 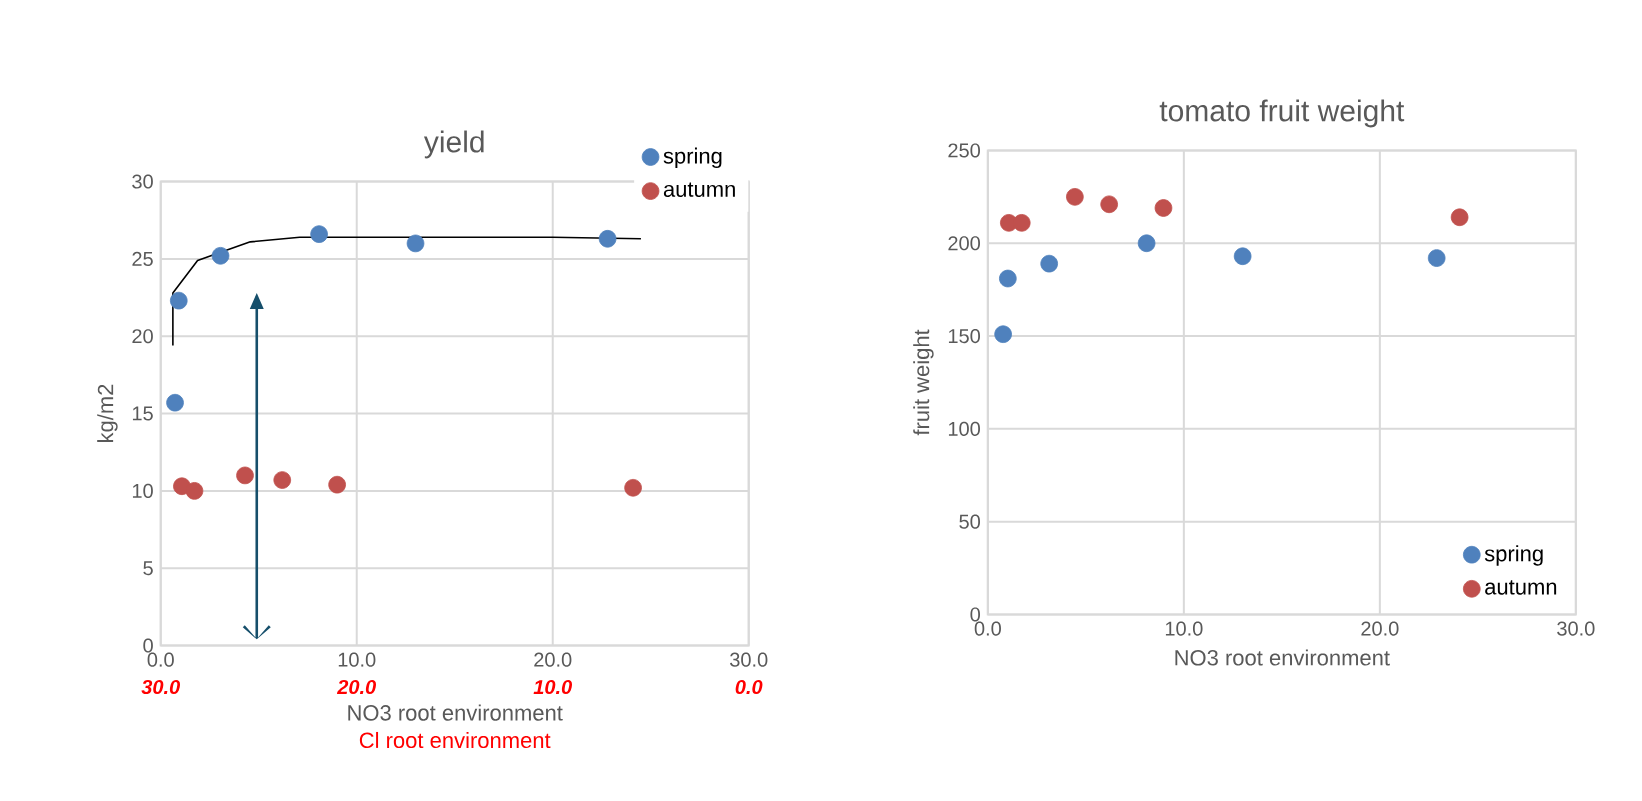 I want to click on y-tick-label: 20, so click(x=142, y=336).